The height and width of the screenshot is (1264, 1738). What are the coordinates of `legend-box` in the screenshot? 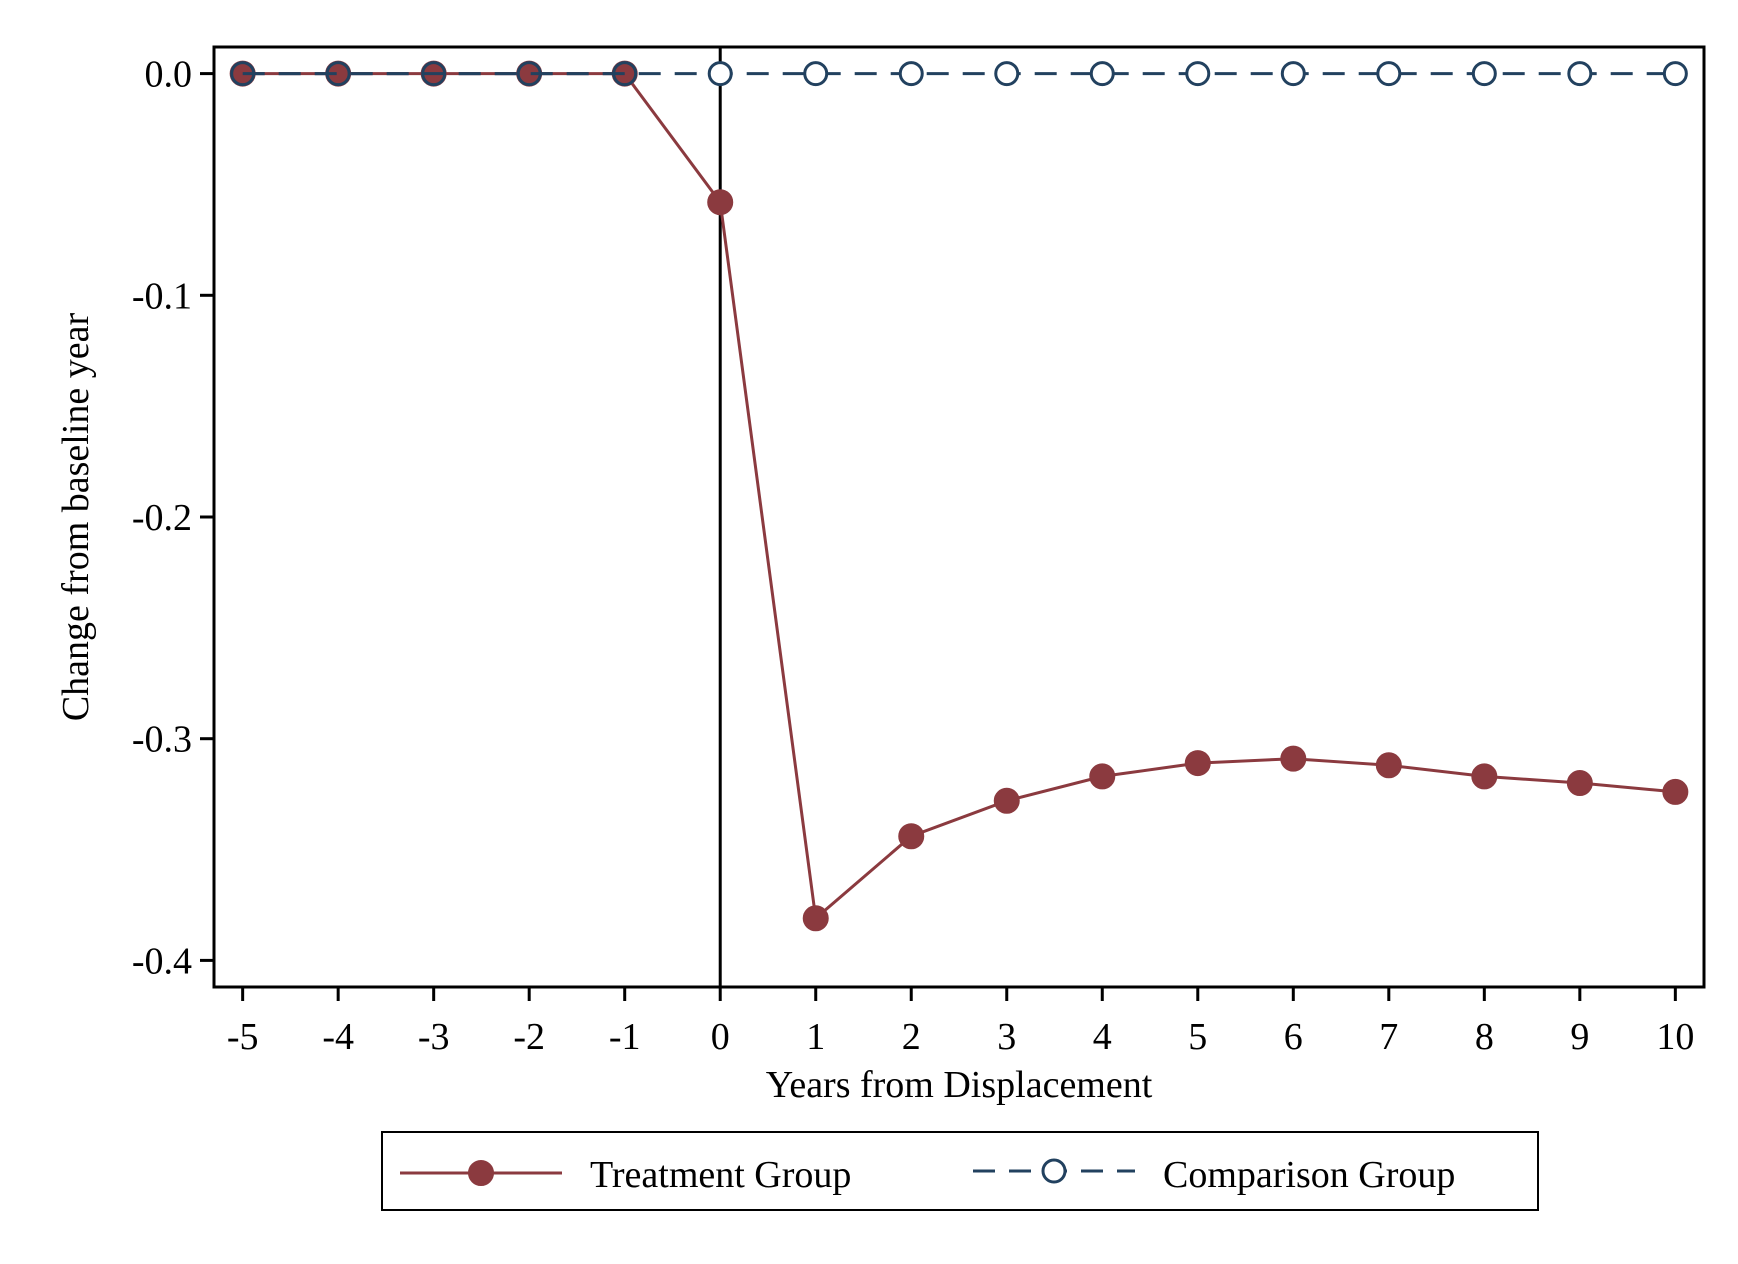 It's located at (960, 1171).